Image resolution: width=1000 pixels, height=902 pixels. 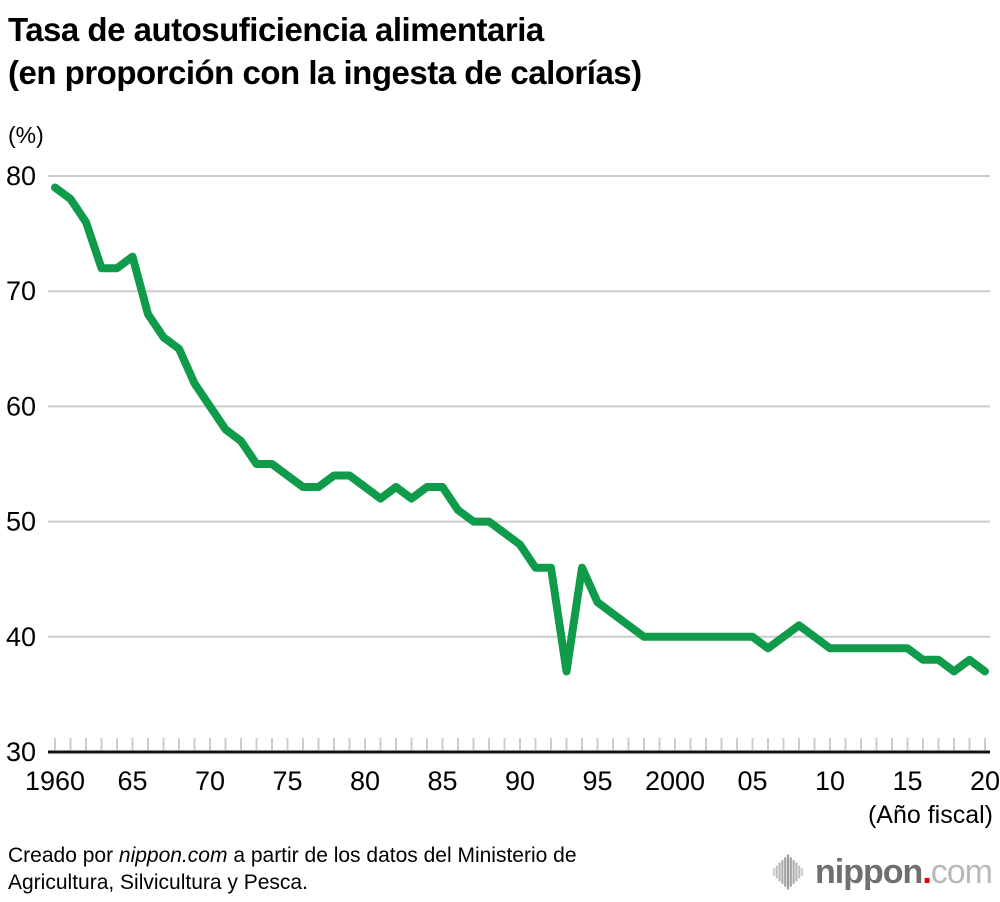 What do you see at coordinates (869, 871) in the screenshot?
I see `logo-text-nippon: nippon` at bounding box center [869, 871].